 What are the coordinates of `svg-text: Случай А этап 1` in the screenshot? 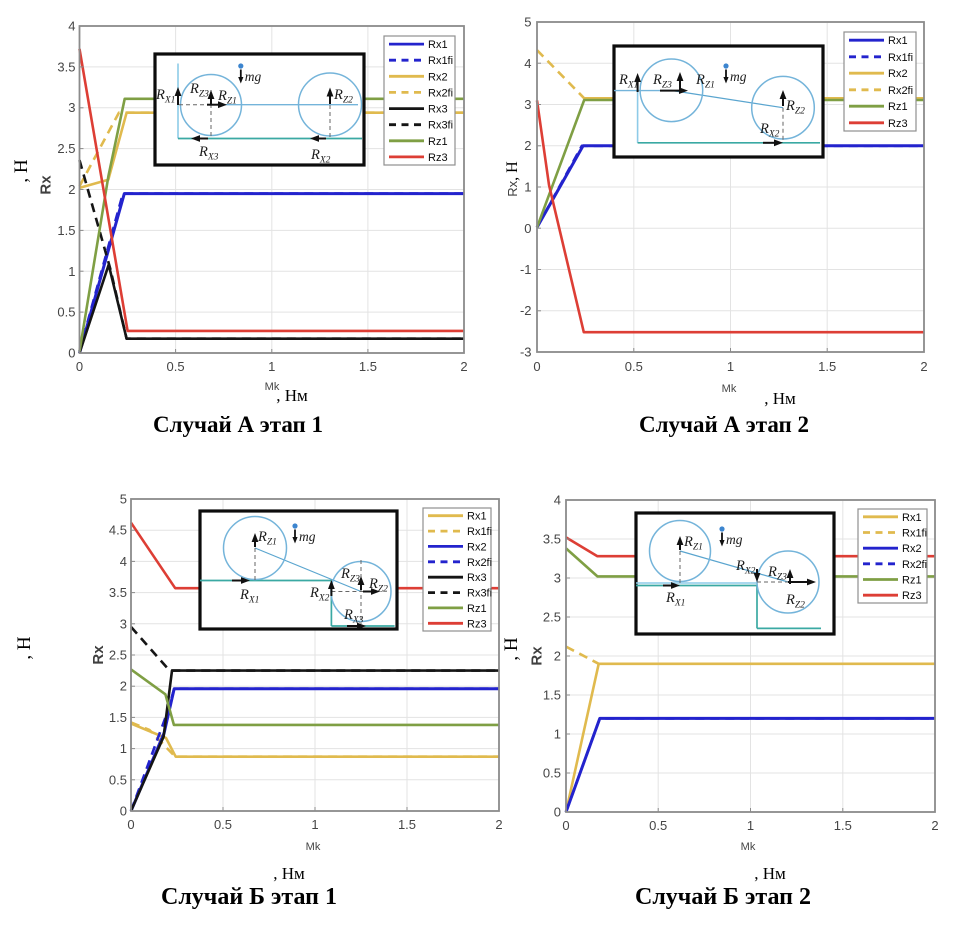 It's located at (238, 424).